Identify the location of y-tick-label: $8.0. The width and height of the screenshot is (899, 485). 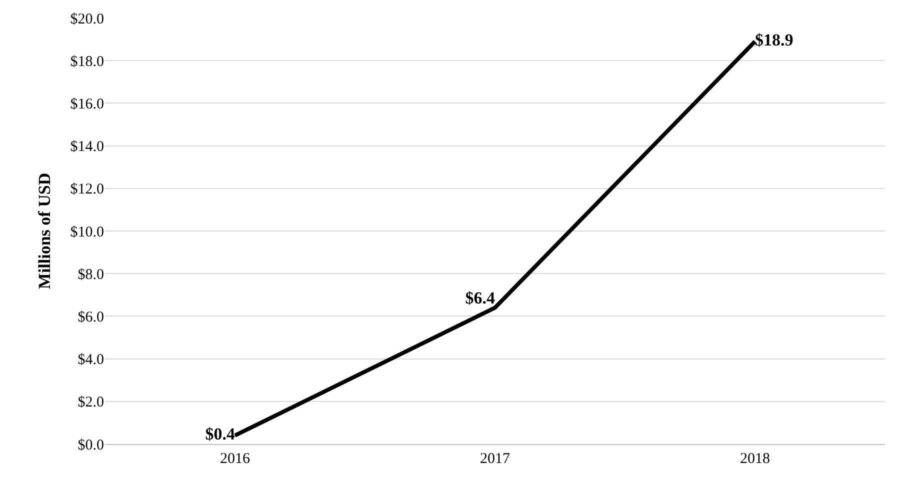
(91, 274).